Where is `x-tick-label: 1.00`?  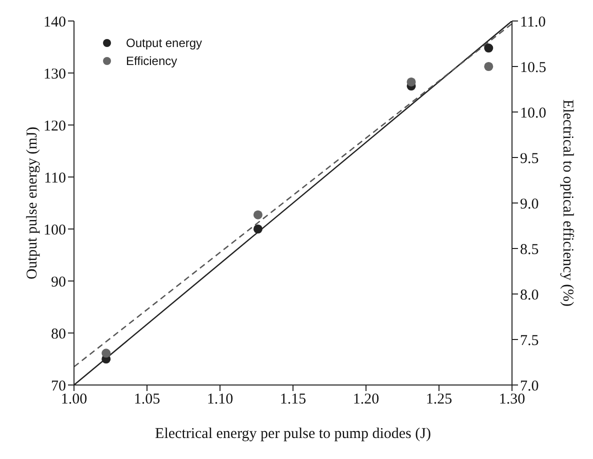 x-tick-label: 1.00 is located at coordinates (74, 400).